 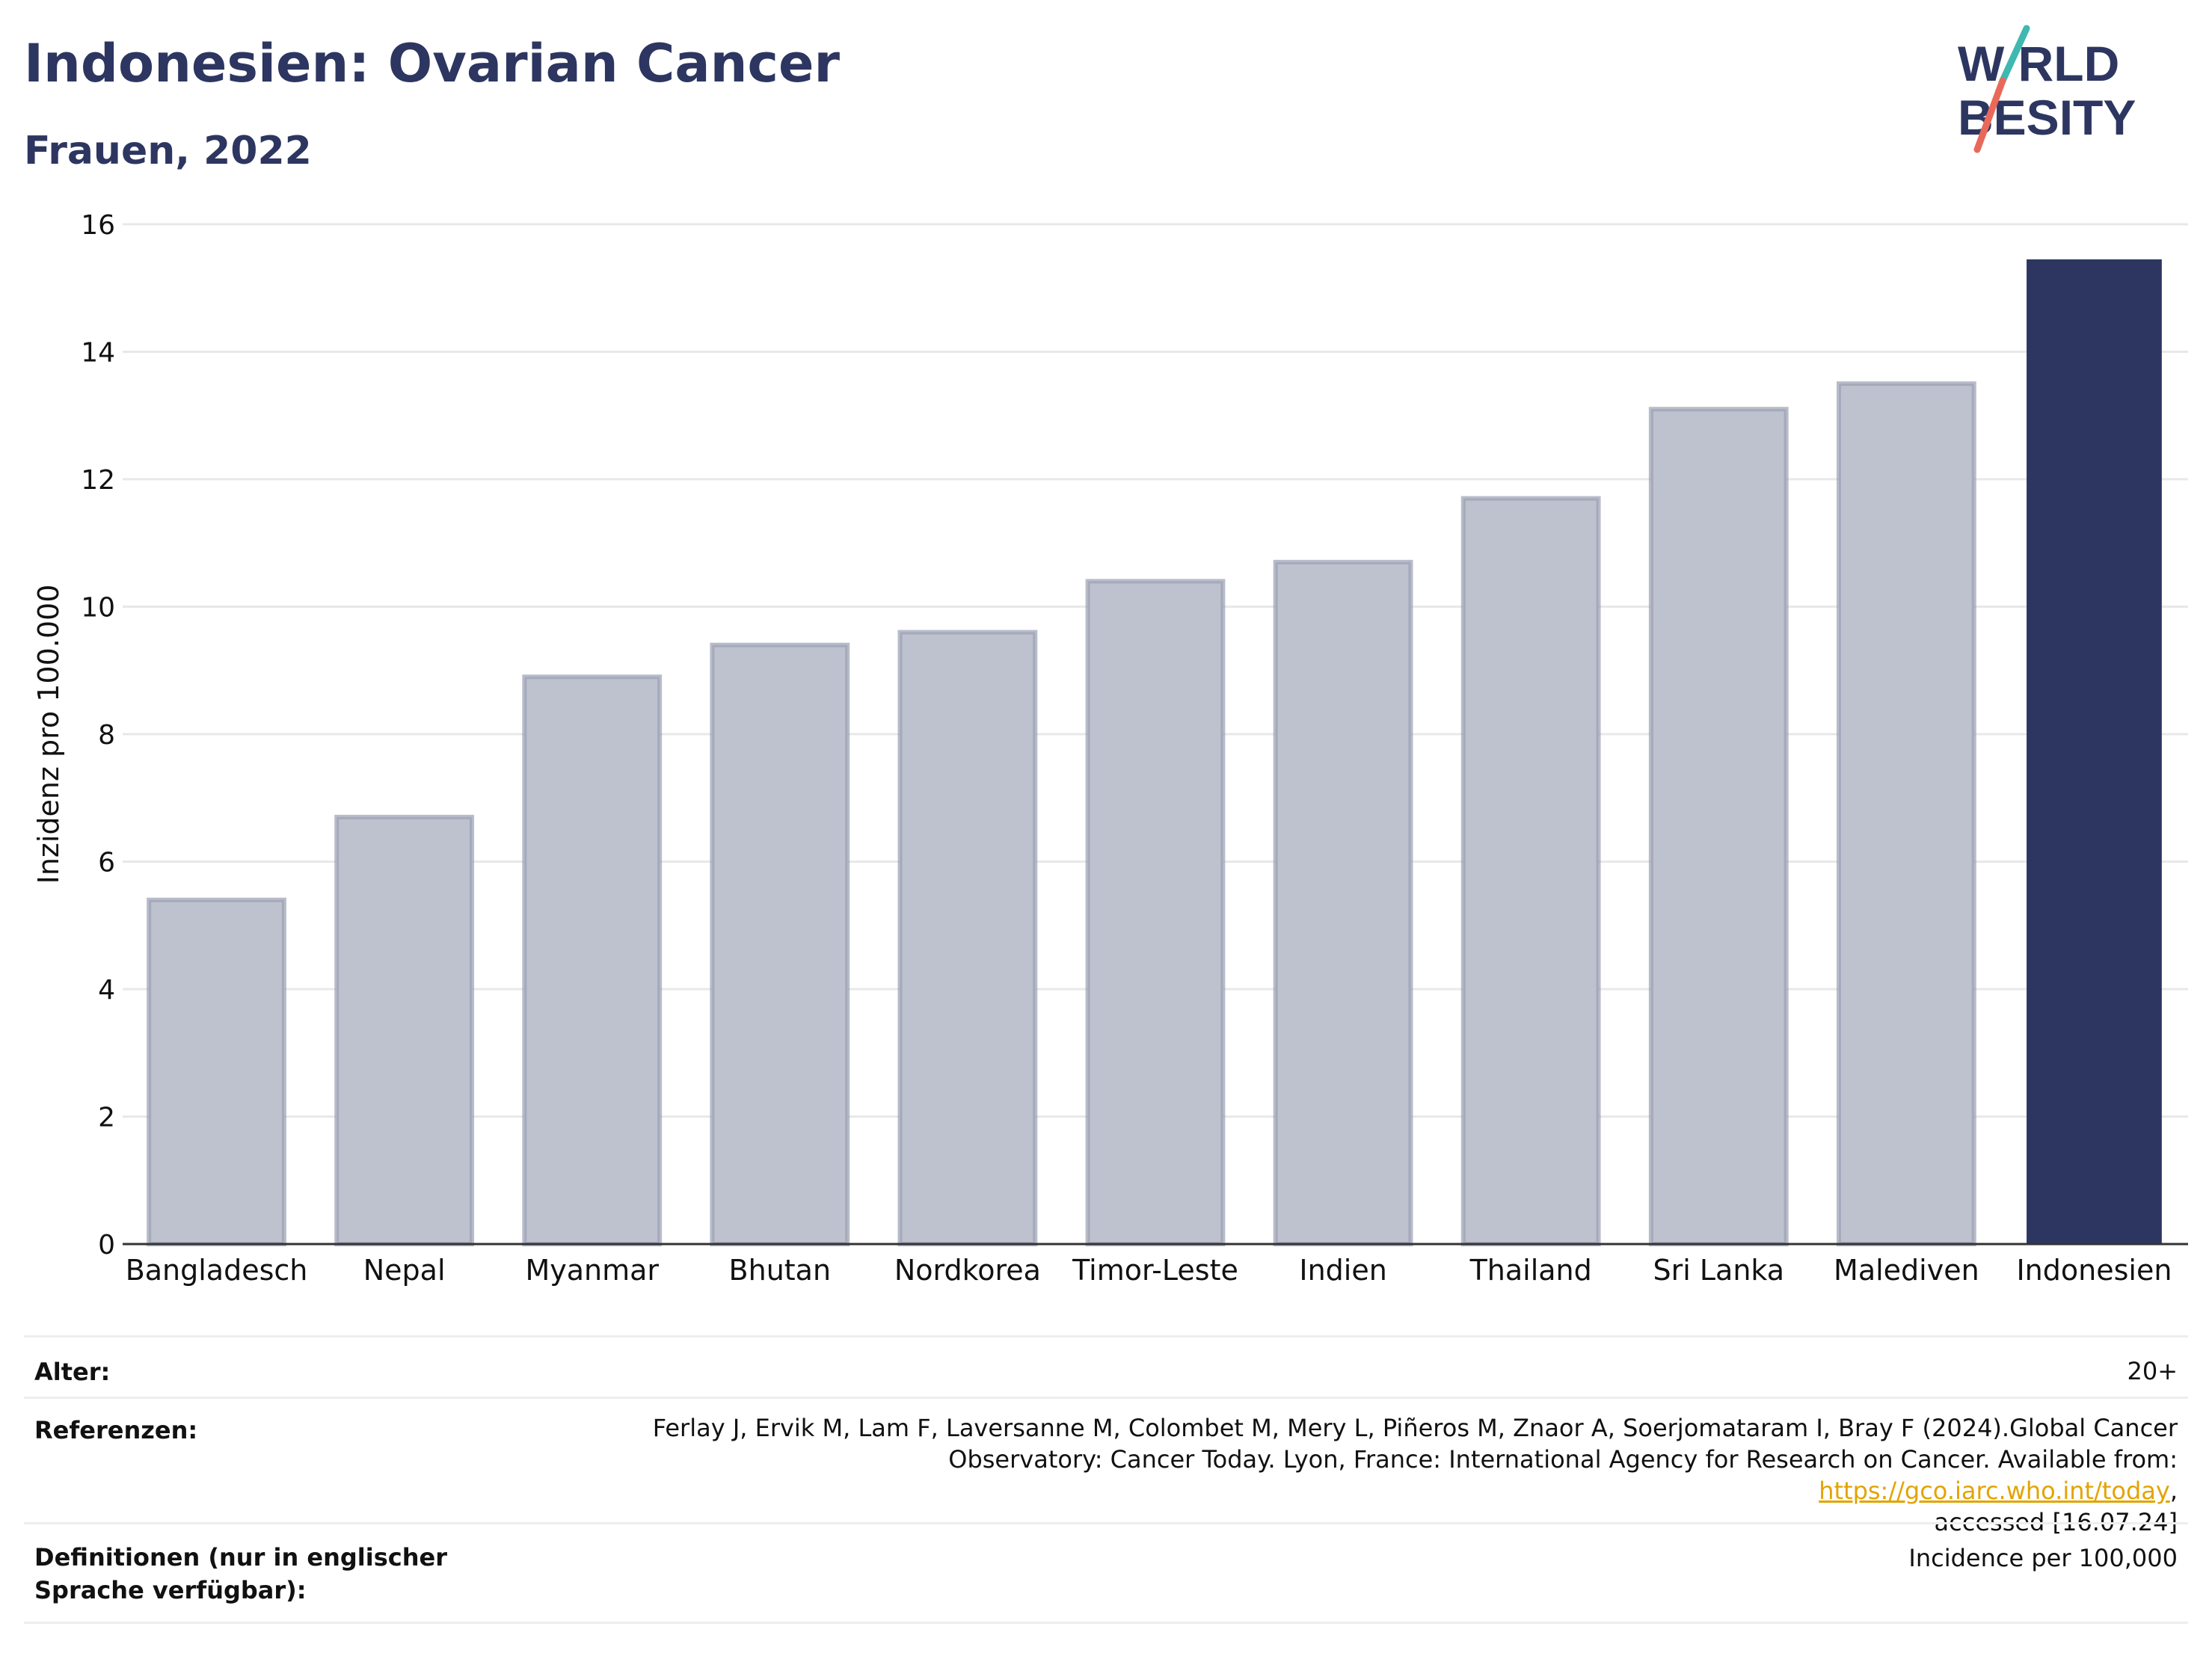 I want to click on y-tick-labels: 0 2 4 6 8 10 12 14 16, so click(x=98, y=735).